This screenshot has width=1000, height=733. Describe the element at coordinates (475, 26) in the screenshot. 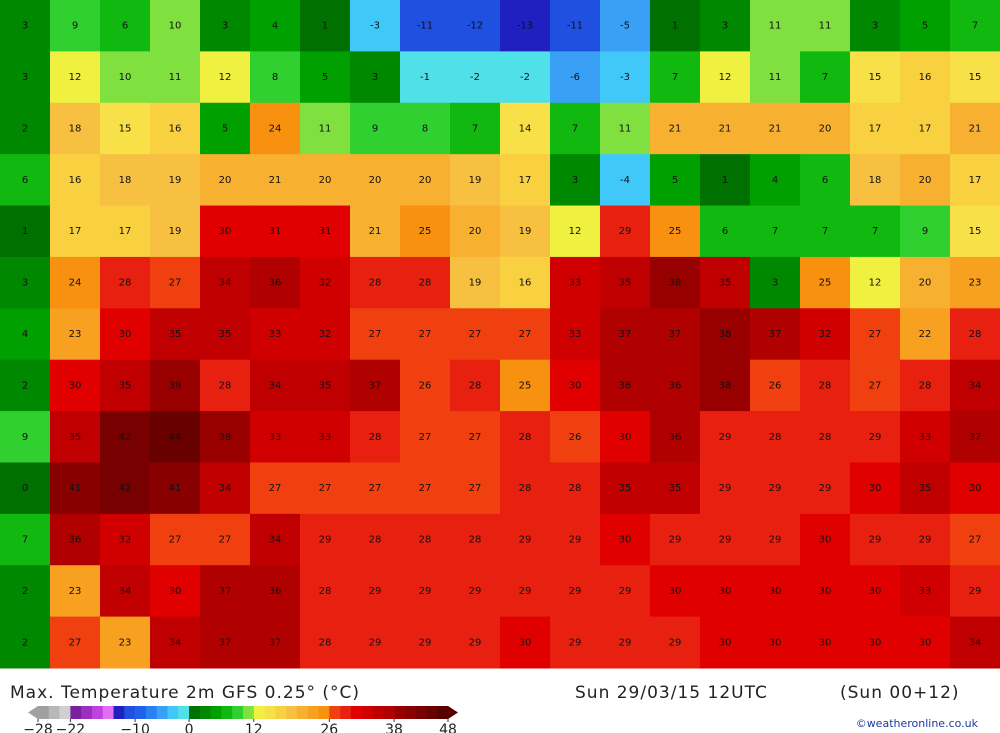

I see `temperature-value: -12` at that location.